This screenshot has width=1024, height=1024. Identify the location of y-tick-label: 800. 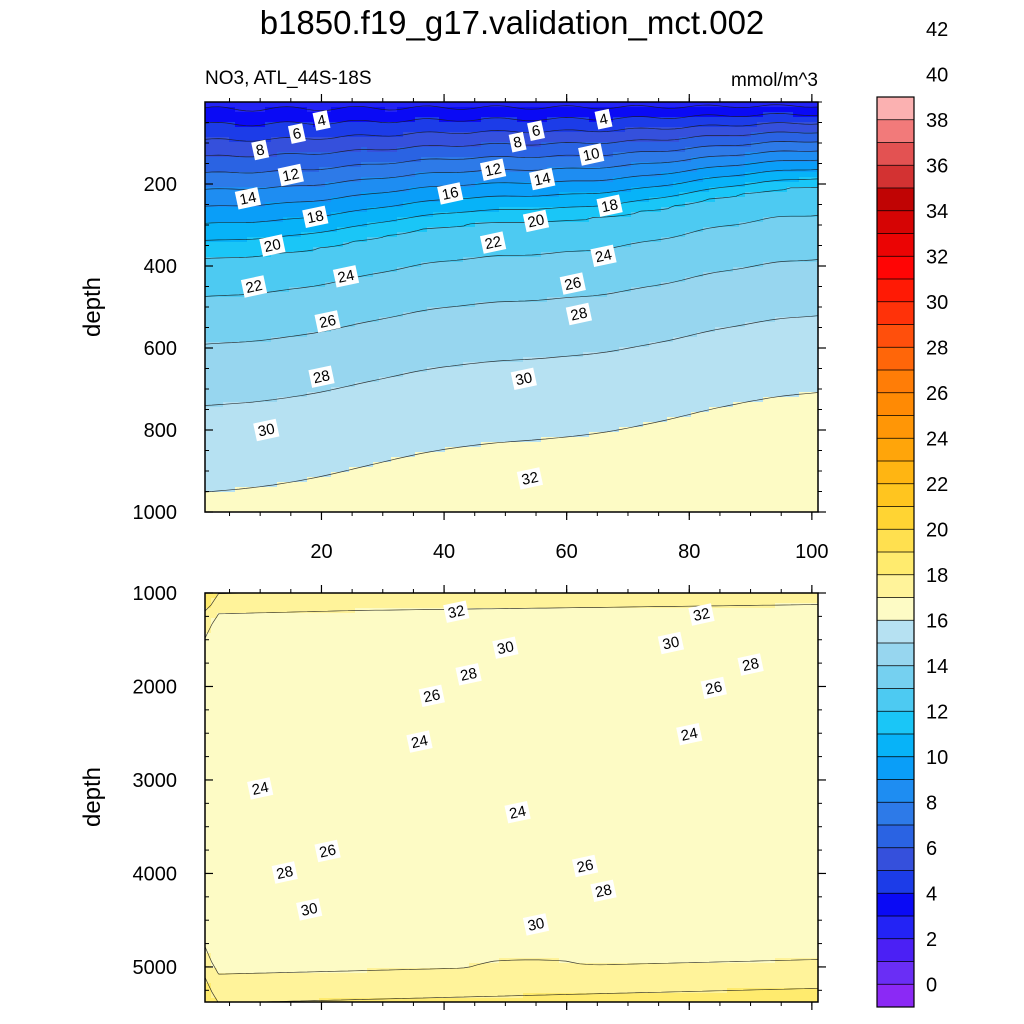
(160, 431).